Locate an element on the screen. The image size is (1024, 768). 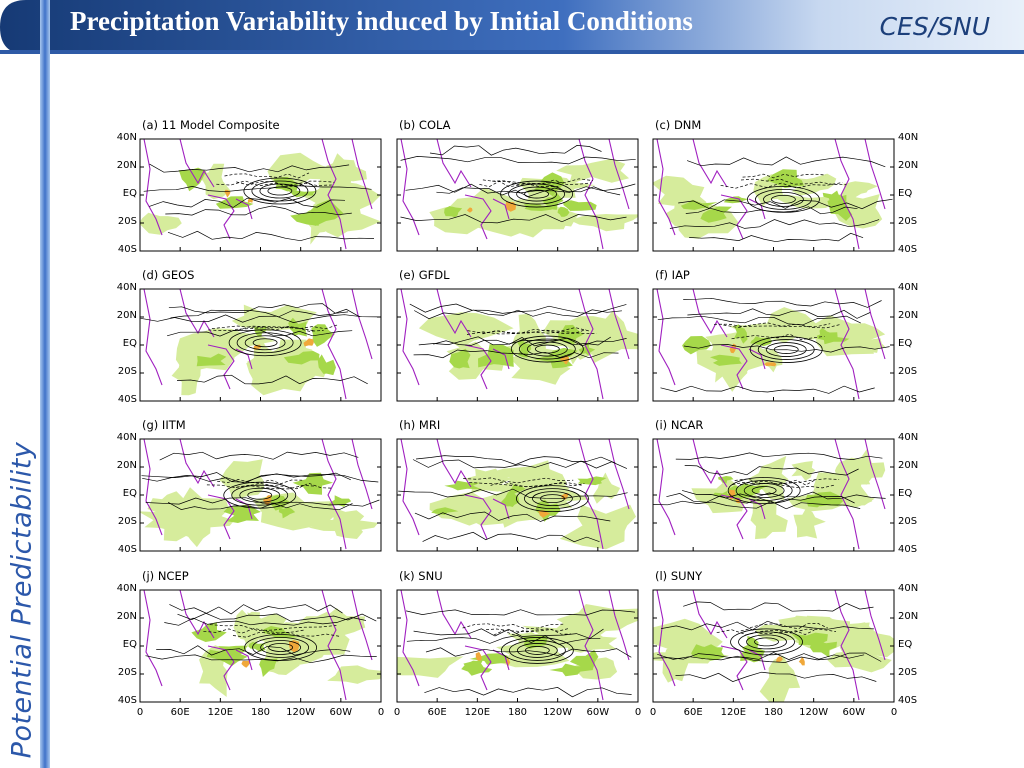
lon-label: 120W is located at coordinates (558, 712).